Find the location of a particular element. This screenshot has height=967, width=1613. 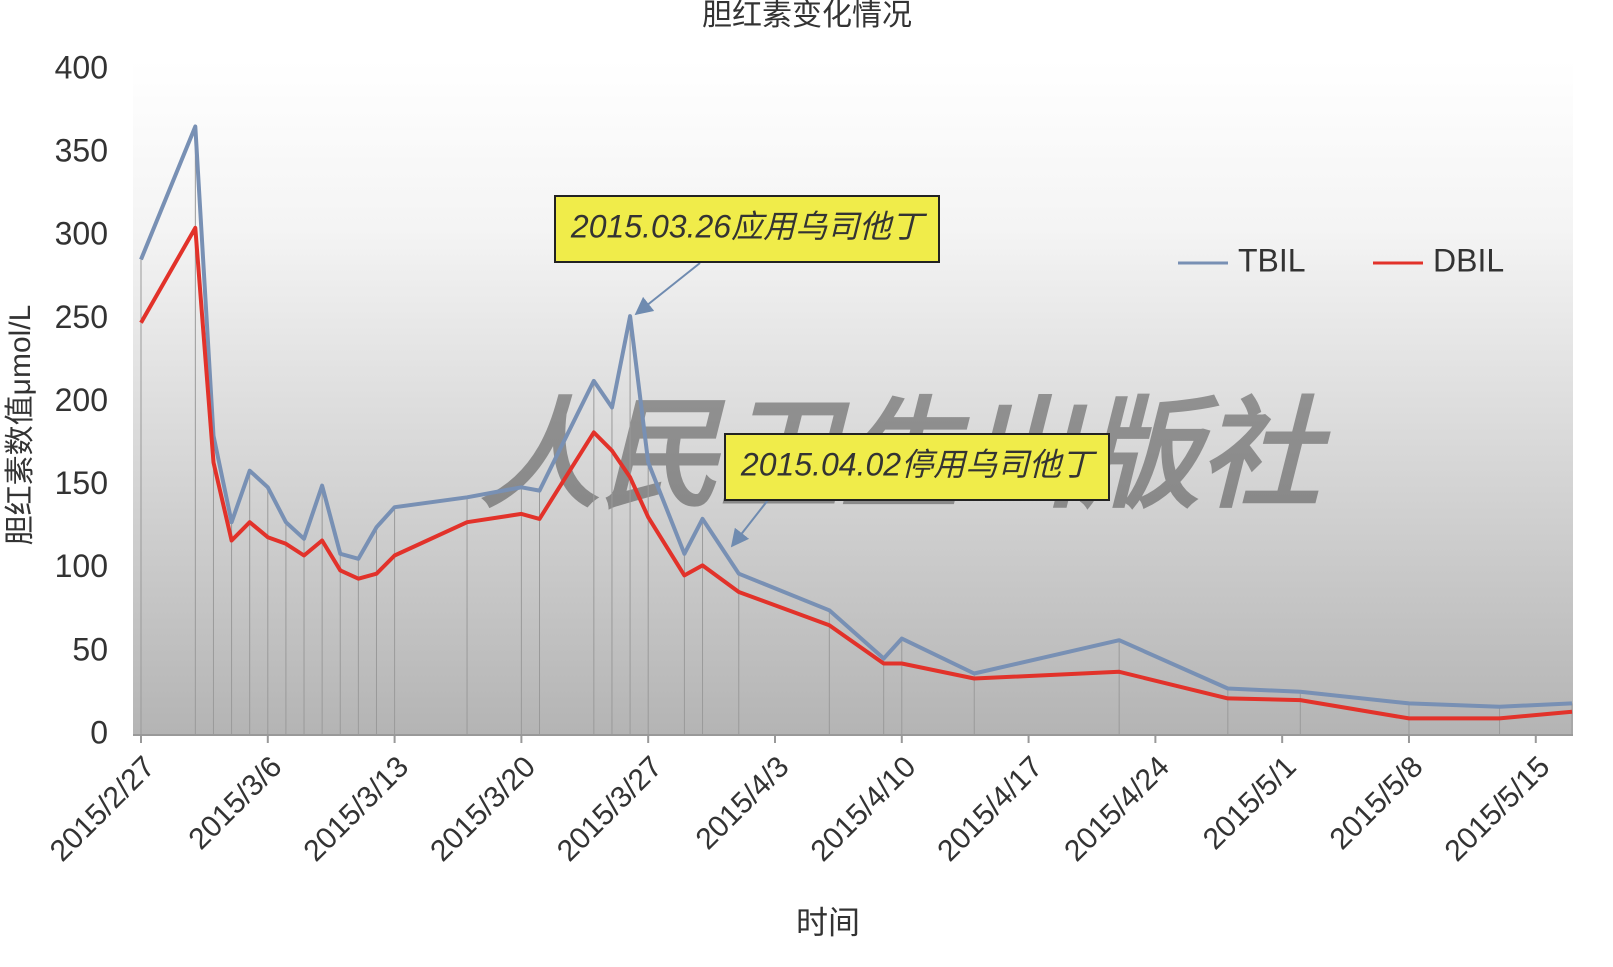

y-tick-label: 150 is located at coordinates (81, 483).